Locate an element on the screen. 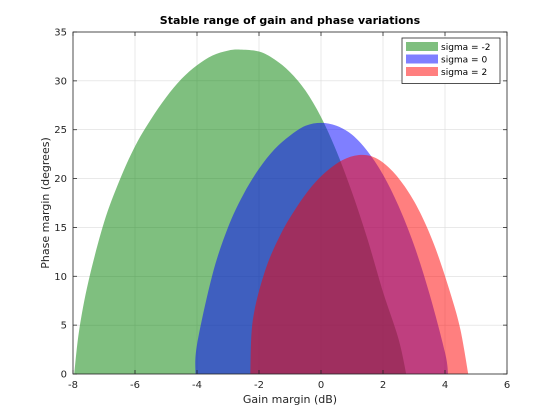 Image resolution: width=560 pixels, height=420 pixels. x-tick-label: -6 is located at coordinates (135, 385).